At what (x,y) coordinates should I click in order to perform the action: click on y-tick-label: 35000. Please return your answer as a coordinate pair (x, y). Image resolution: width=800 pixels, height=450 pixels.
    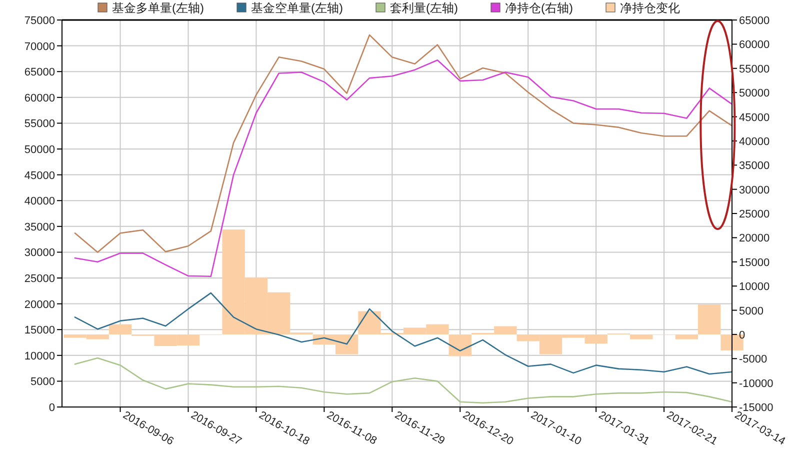
    Looking at the image, I should click on (39, 227).